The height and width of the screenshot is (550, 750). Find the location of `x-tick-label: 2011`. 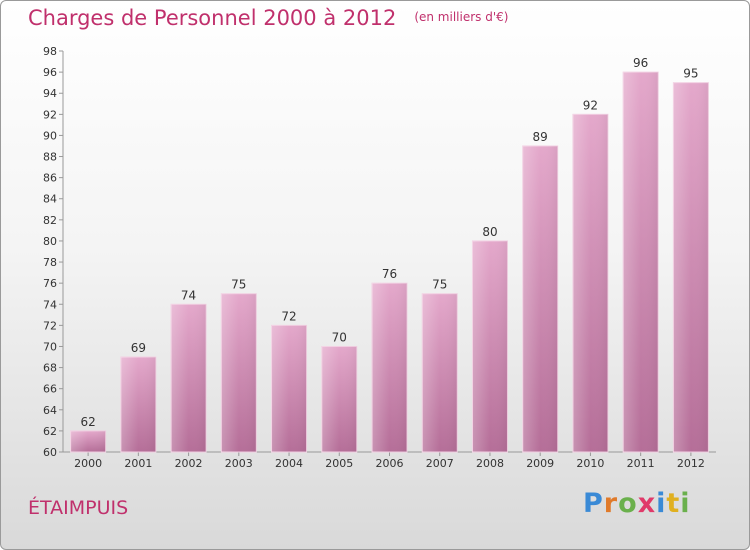

x-tick-label: 2011 is located at coordinates (641, 463).